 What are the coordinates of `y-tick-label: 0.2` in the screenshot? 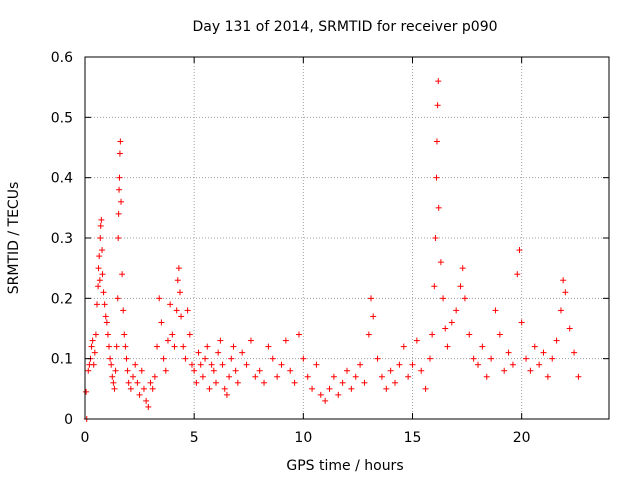 It's located at (62, 299).